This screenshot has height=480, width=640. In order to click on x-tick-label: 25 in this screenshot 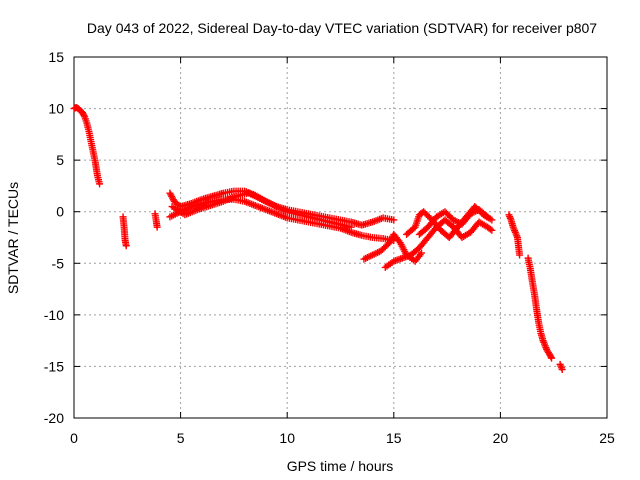, I will do `click(607, 438)`.